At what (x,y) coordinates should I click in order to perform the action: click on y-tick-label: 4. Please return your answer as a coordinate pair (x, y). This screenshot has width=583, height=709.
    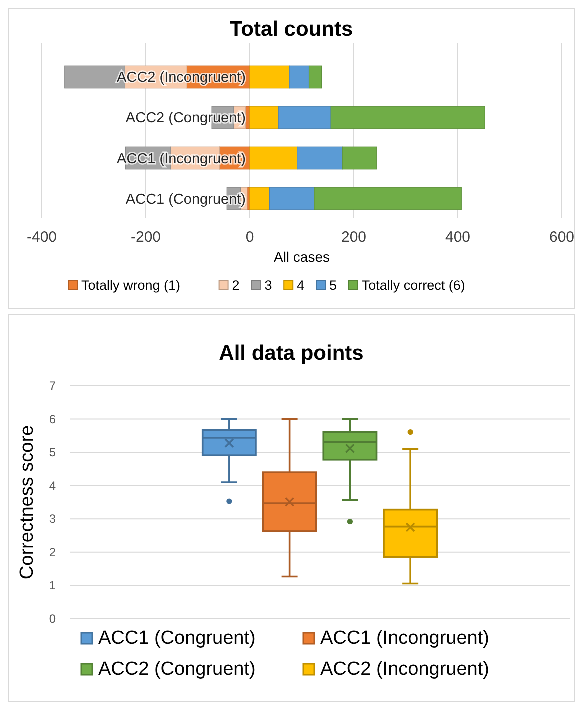
    Looking at the image, I should click on (52, 485).